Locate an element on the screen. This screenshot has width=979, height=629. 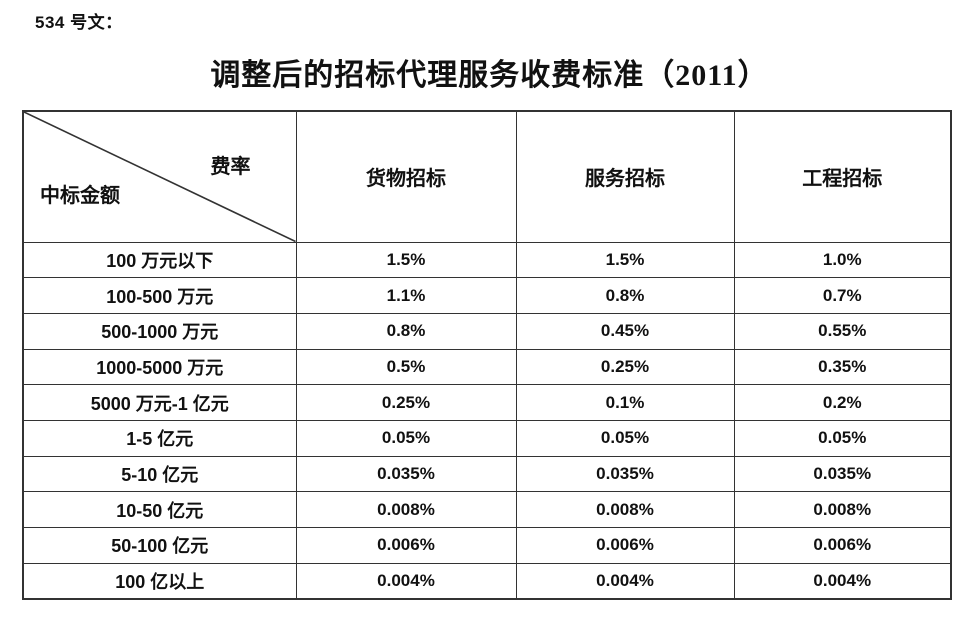
rate-cell: 0.45% is located at coordinates (625, 331).